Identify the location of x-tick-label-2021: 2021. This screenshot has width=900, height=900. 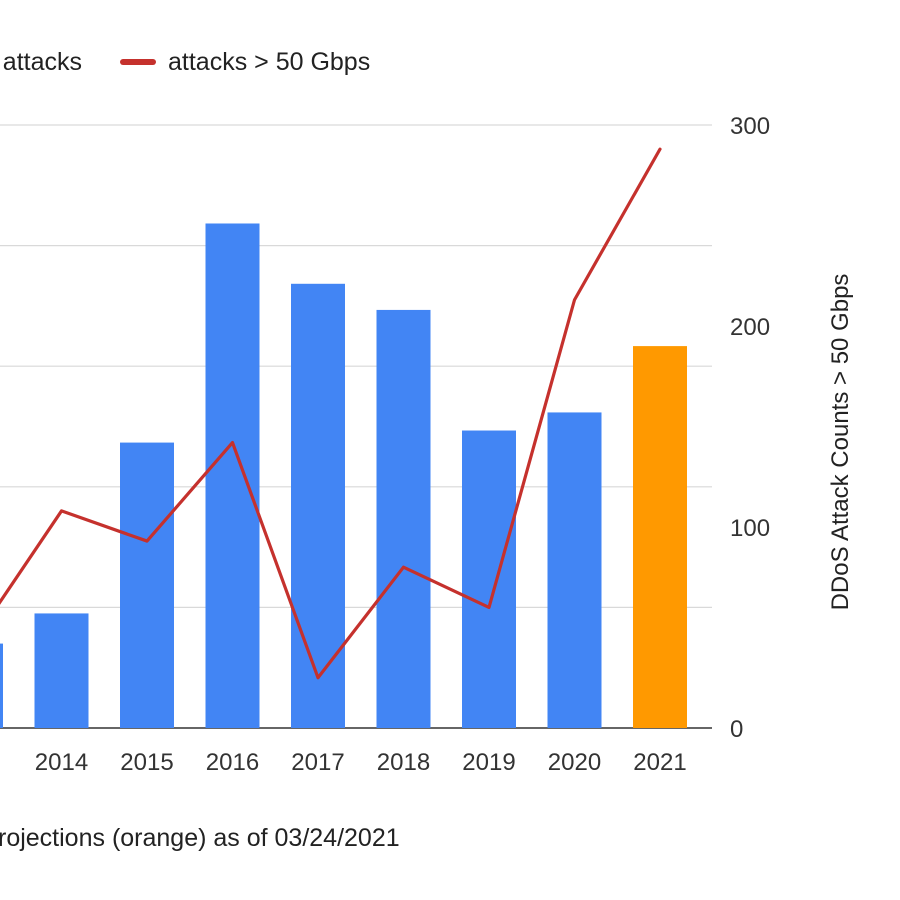
(659, 762).